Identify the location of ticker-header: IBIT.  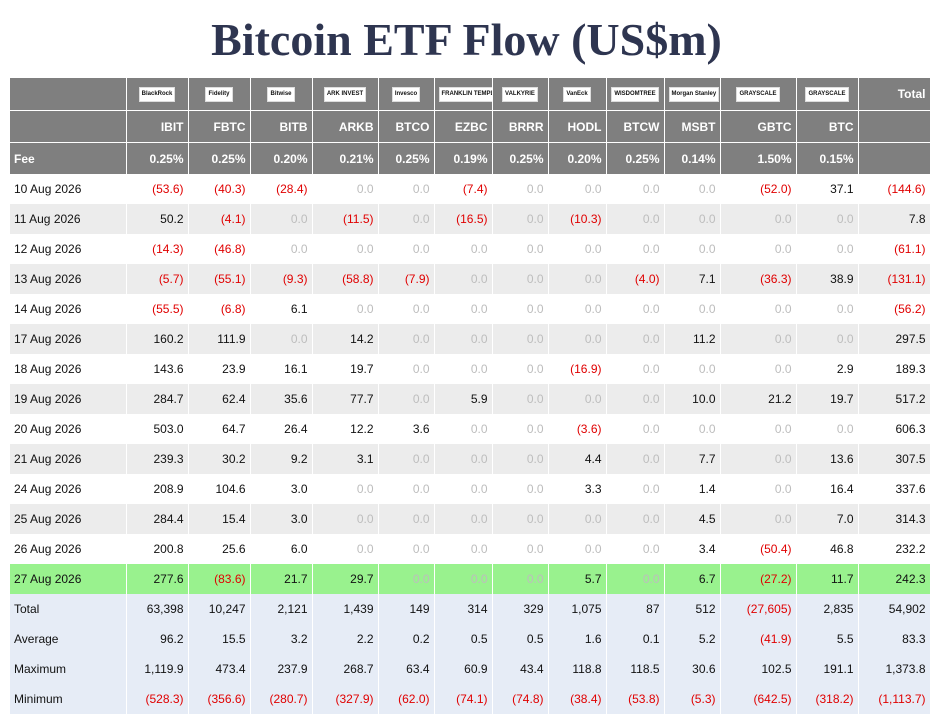
(157, 126).